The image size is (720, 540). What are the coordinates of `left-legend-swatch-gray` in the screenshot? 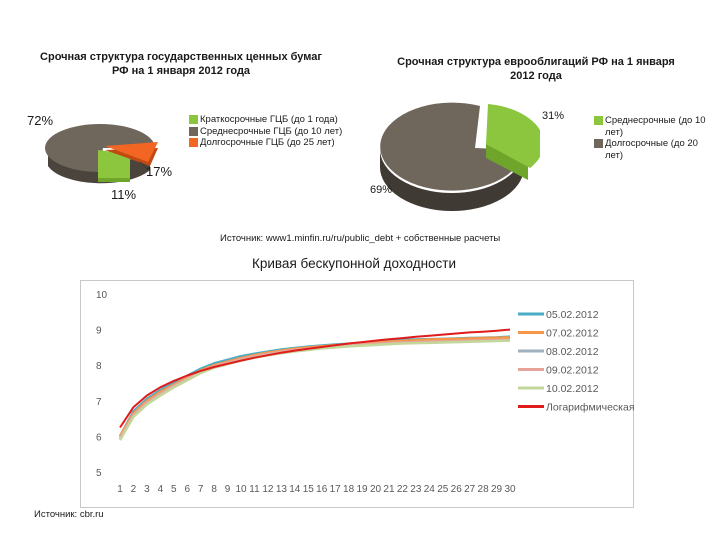 It's located at (193, 131).